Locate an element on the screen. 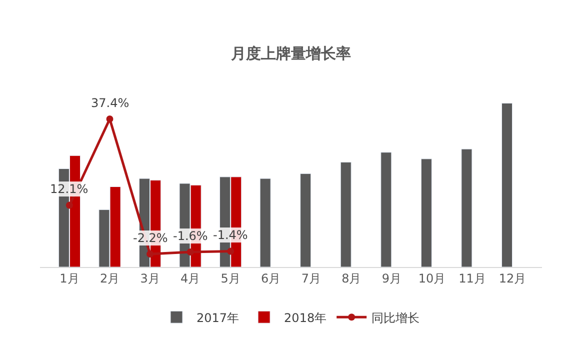 This screenshot has width=582, height=343. legend-label: 同比增长 is located at coordinates (396, 317).